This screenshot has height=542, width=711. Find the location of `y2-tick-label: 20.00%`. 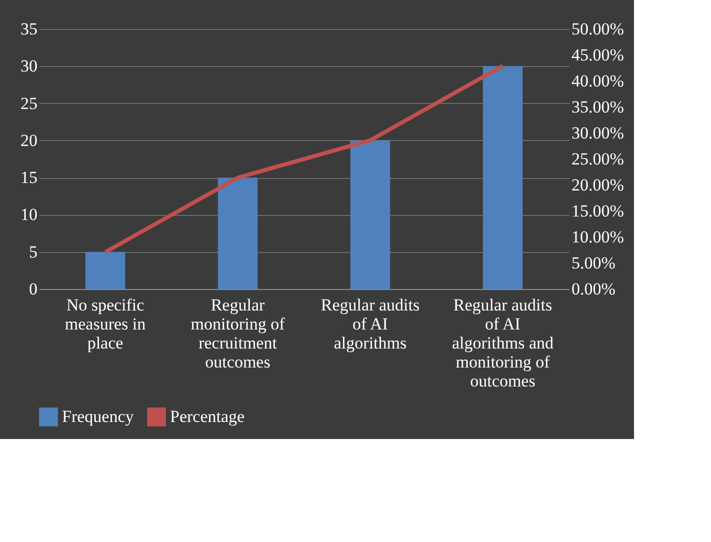

y2-tick-label: 20.00% is located at coordinates (598, 185).